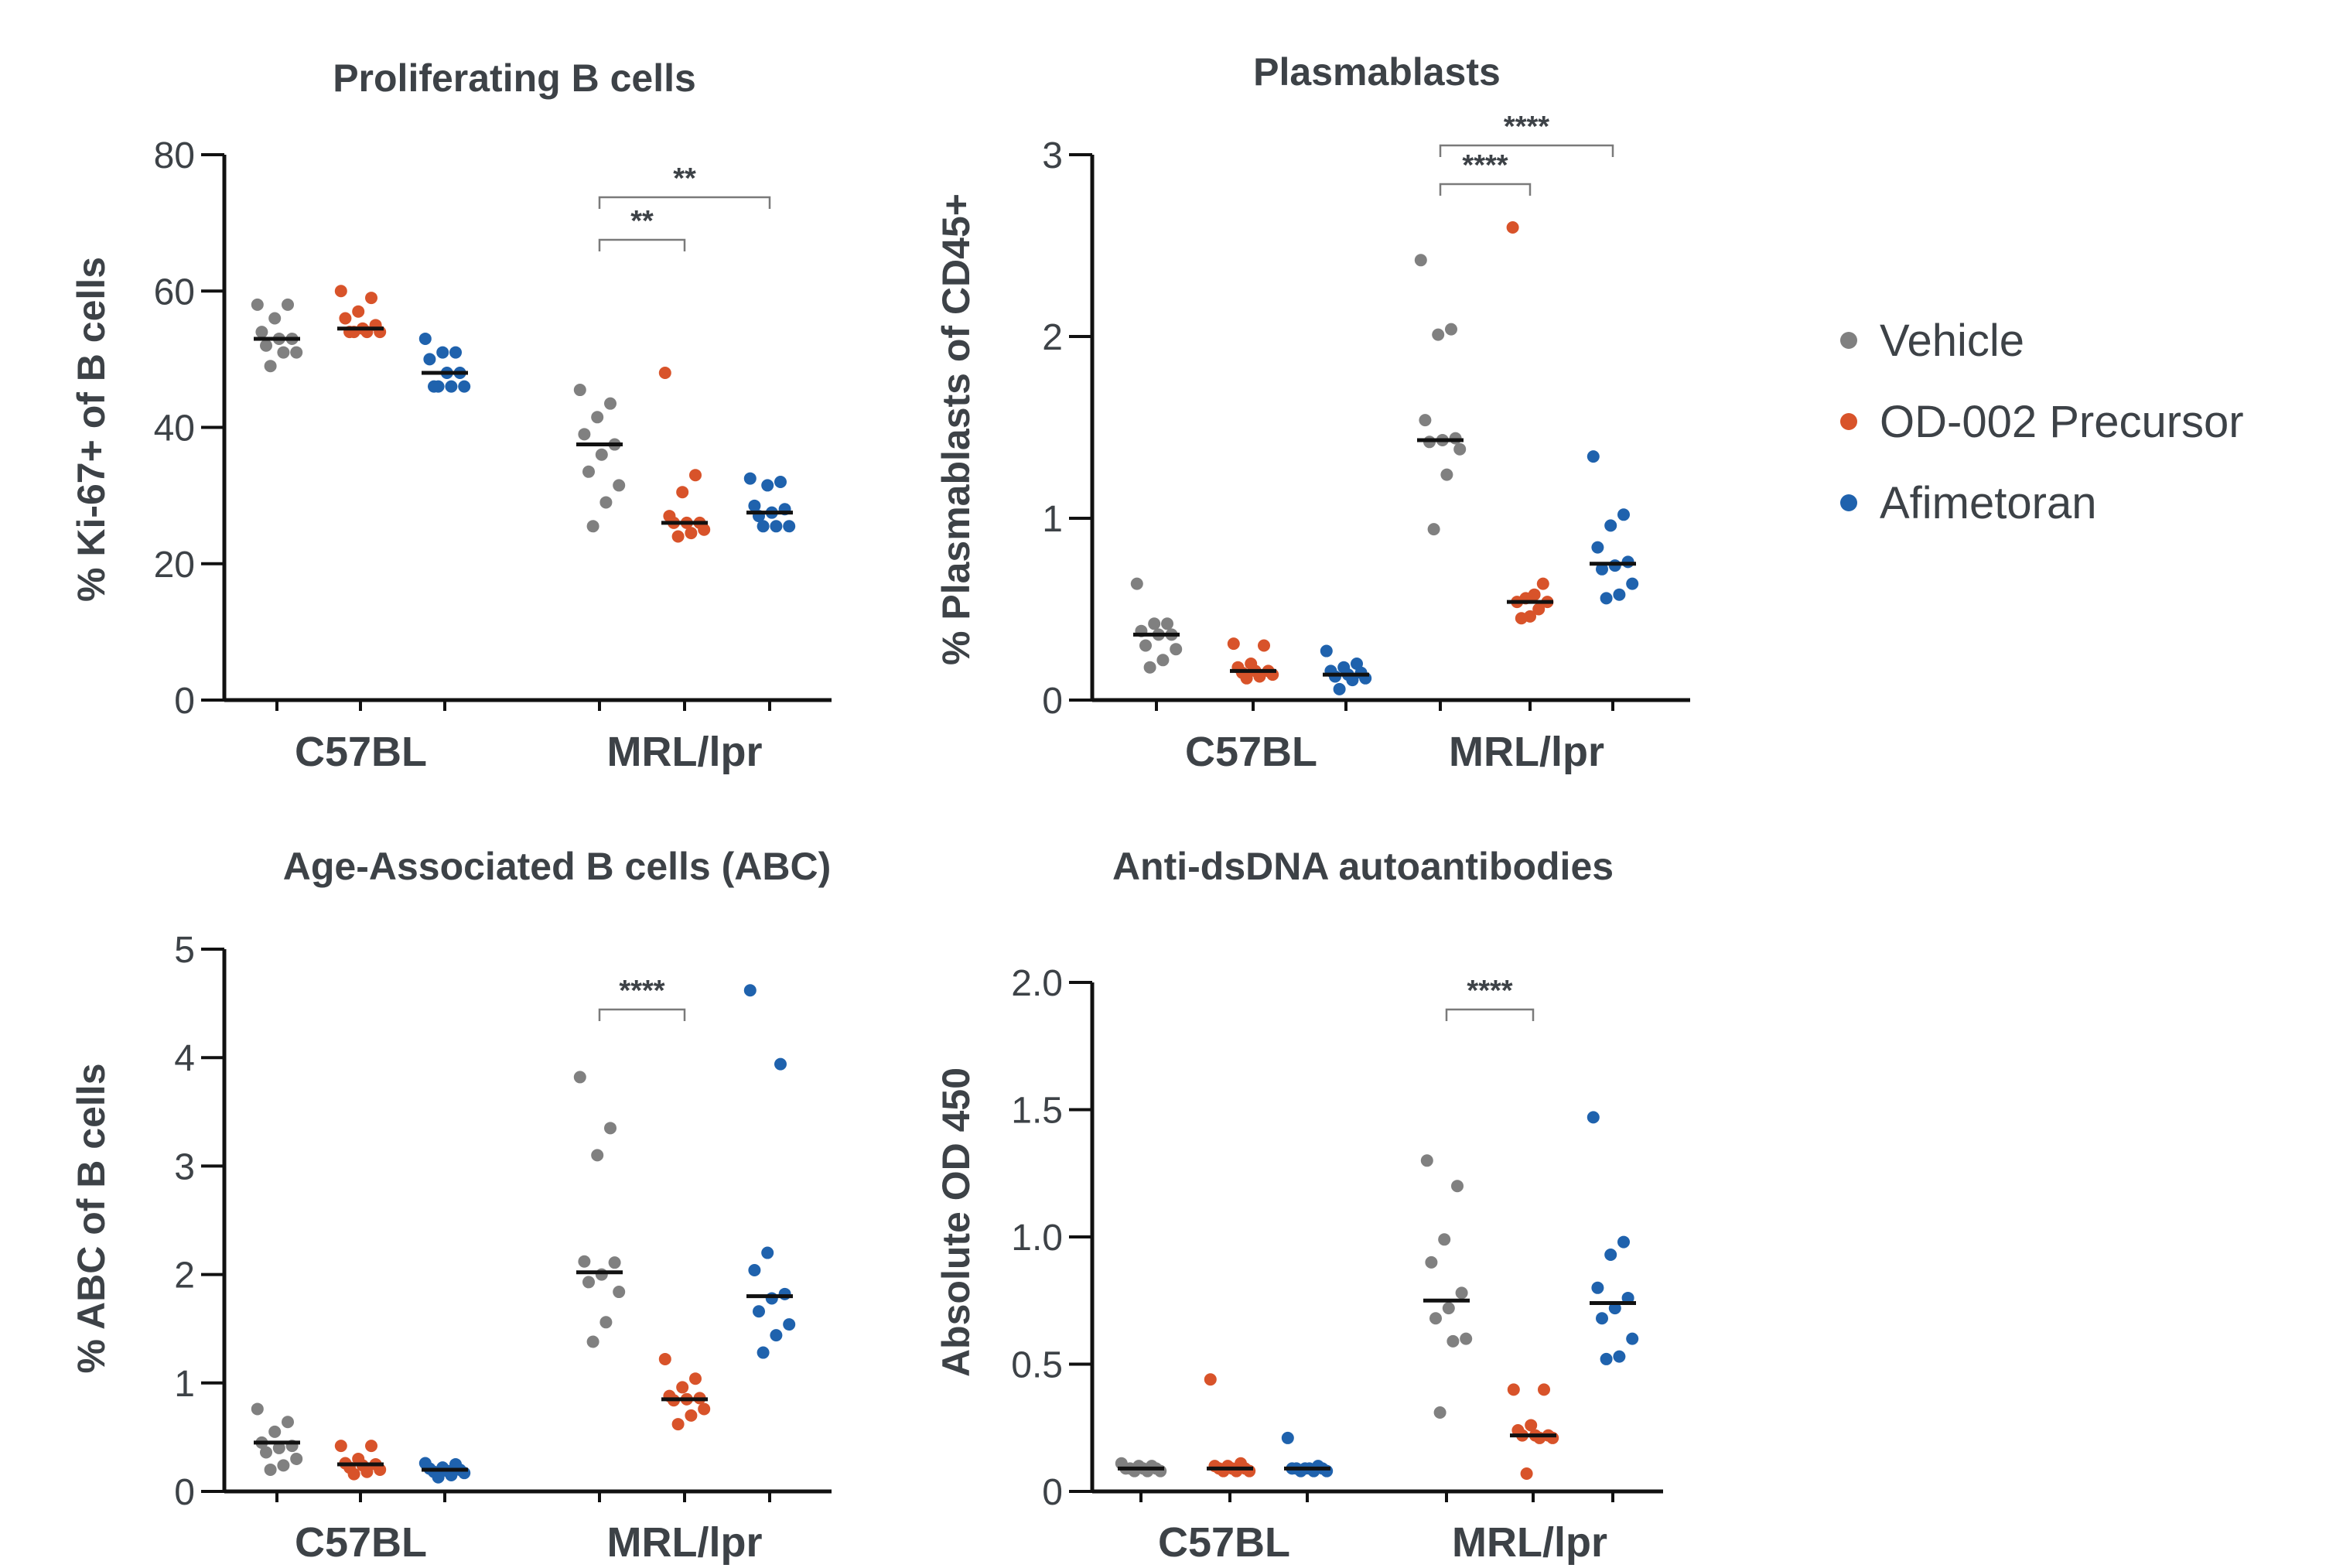 This screenshot has height=1568, width=2326. What do you see at coordinates (1377, 72) in the screenshot?
I see `chart-title: Plasmablasts` at bounding box center [1377, 72].